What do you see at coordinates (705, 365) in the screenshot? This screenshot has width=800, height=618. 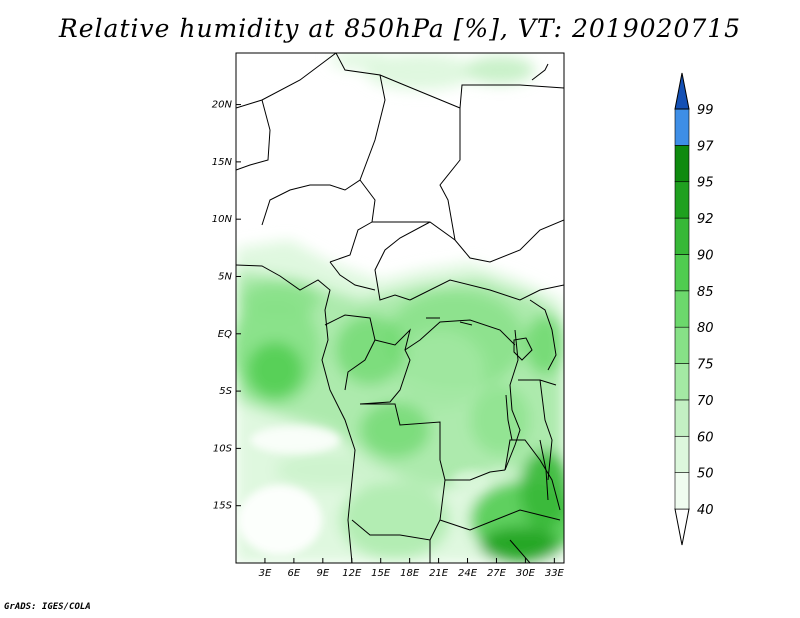 I see `colorbar-label: 75` at bounding box center [705, 365].